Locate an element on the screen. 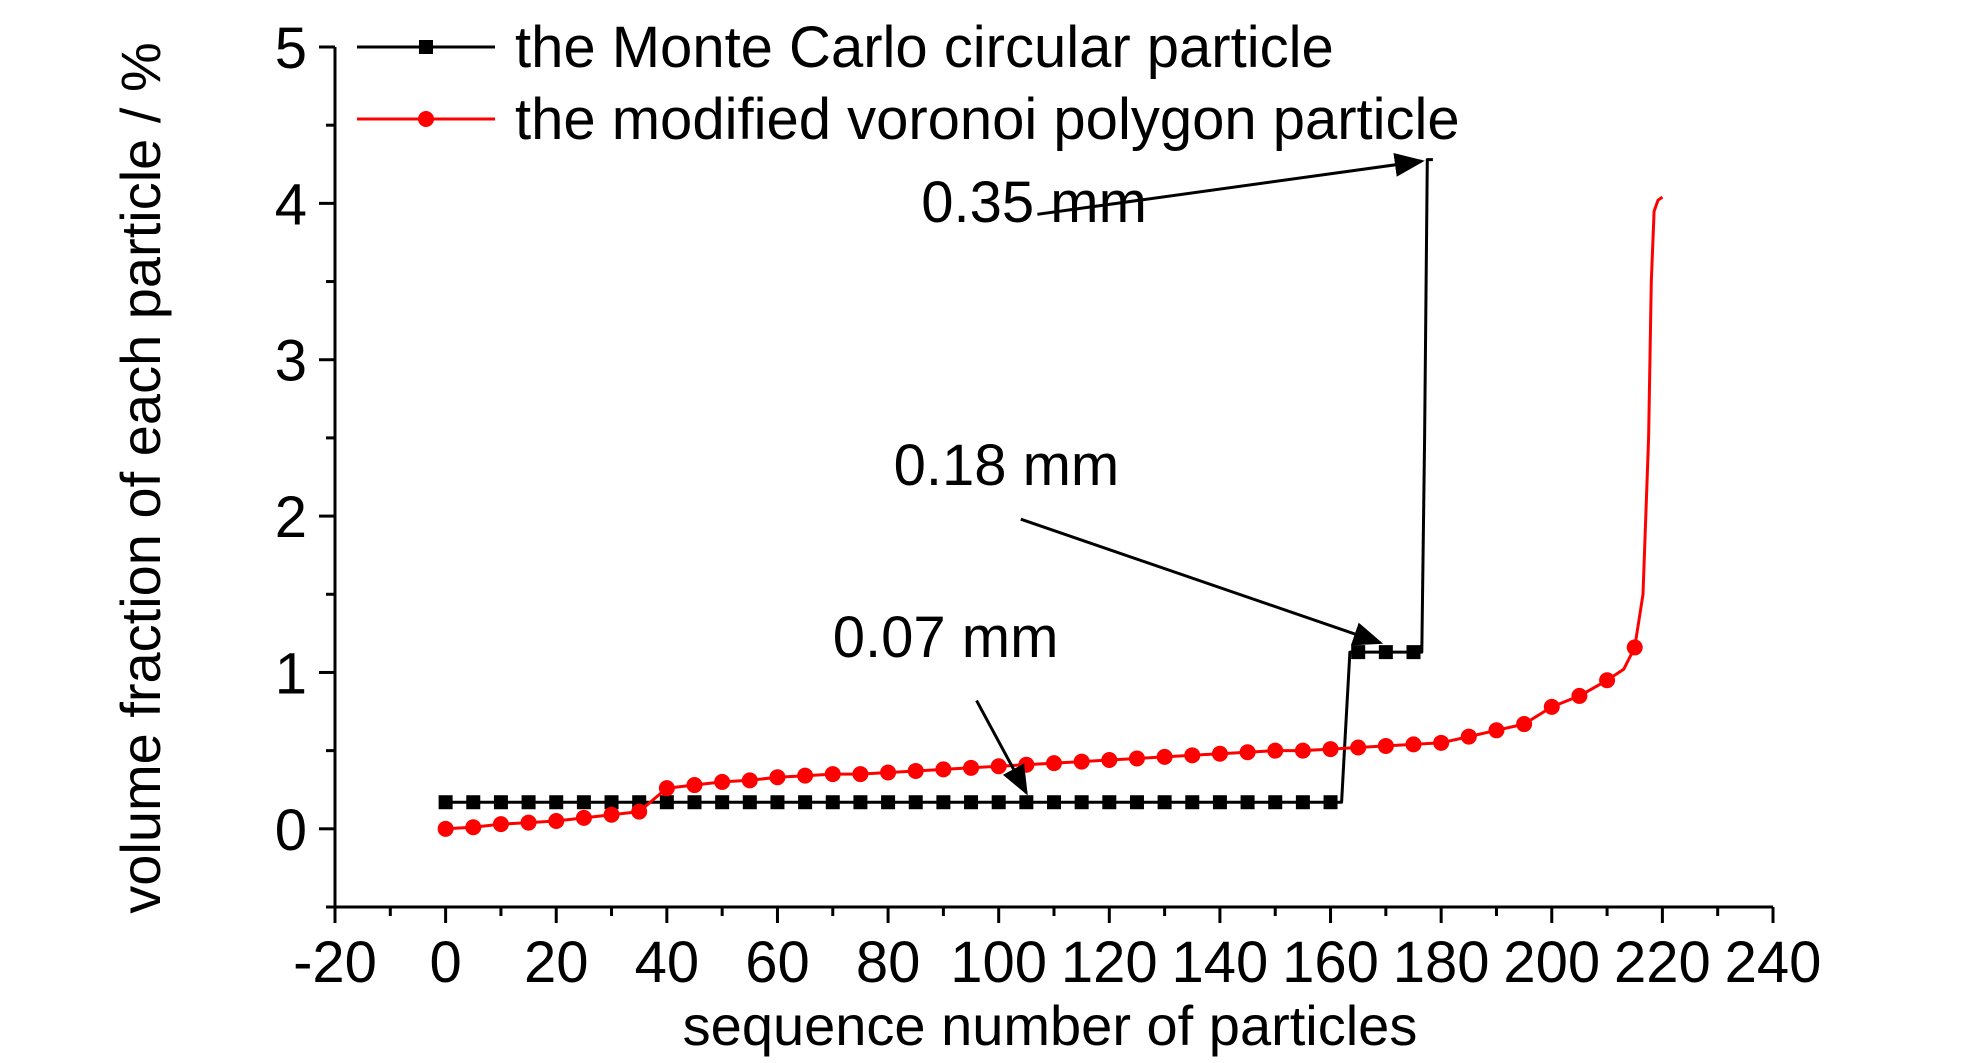 Image resolution: width=1984 pixels, height=1063 pixels. y-tick-label: 4 is located at coordinates (291, 204).